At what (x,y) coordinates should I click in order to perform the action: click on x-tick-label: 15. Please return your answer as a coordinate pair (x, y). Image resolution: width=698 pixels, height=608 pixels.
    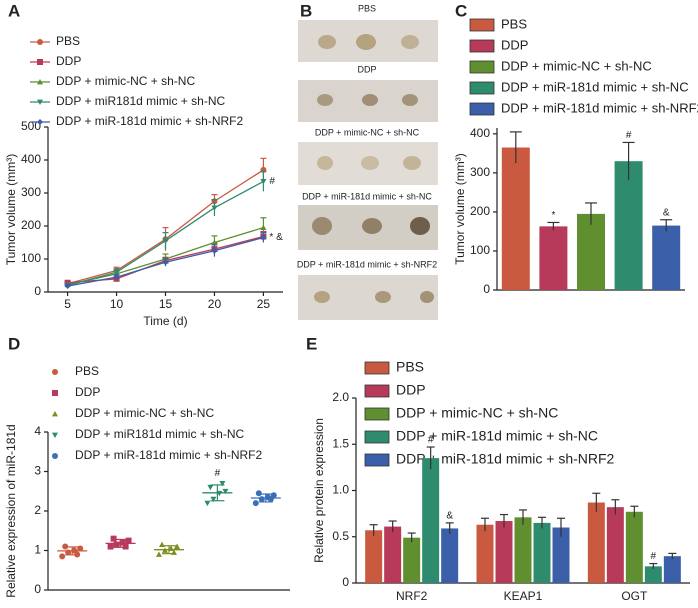
    Looking at the image, I should click on (166, 304).